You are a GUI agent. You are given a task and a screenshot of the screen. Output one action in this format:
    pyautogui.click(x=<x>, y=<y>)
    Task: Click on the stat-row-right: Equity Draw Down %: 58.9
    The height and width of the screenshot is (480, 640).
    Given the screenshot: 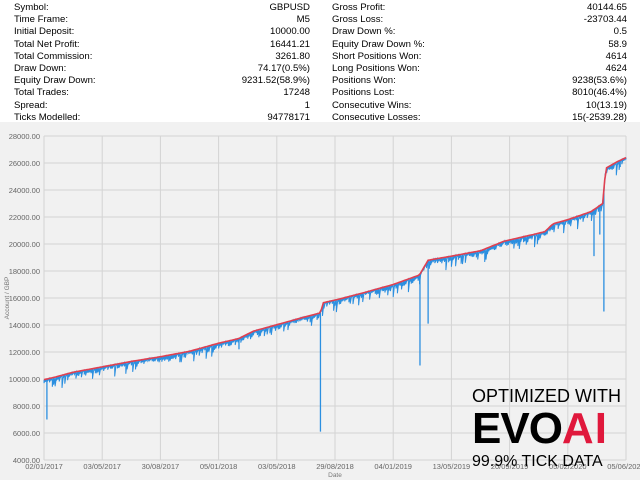 What is the action you would take?
    pyautogui.click(x=479, y=45)
    